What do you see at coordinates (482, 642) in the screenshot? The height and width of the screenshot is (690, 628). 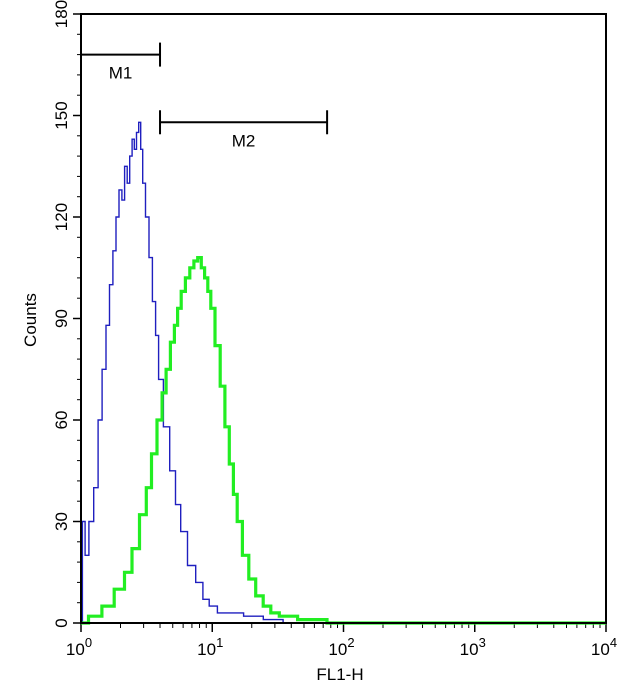 I see `x-tick-exponent: 3` at bounding box center [482, 642].